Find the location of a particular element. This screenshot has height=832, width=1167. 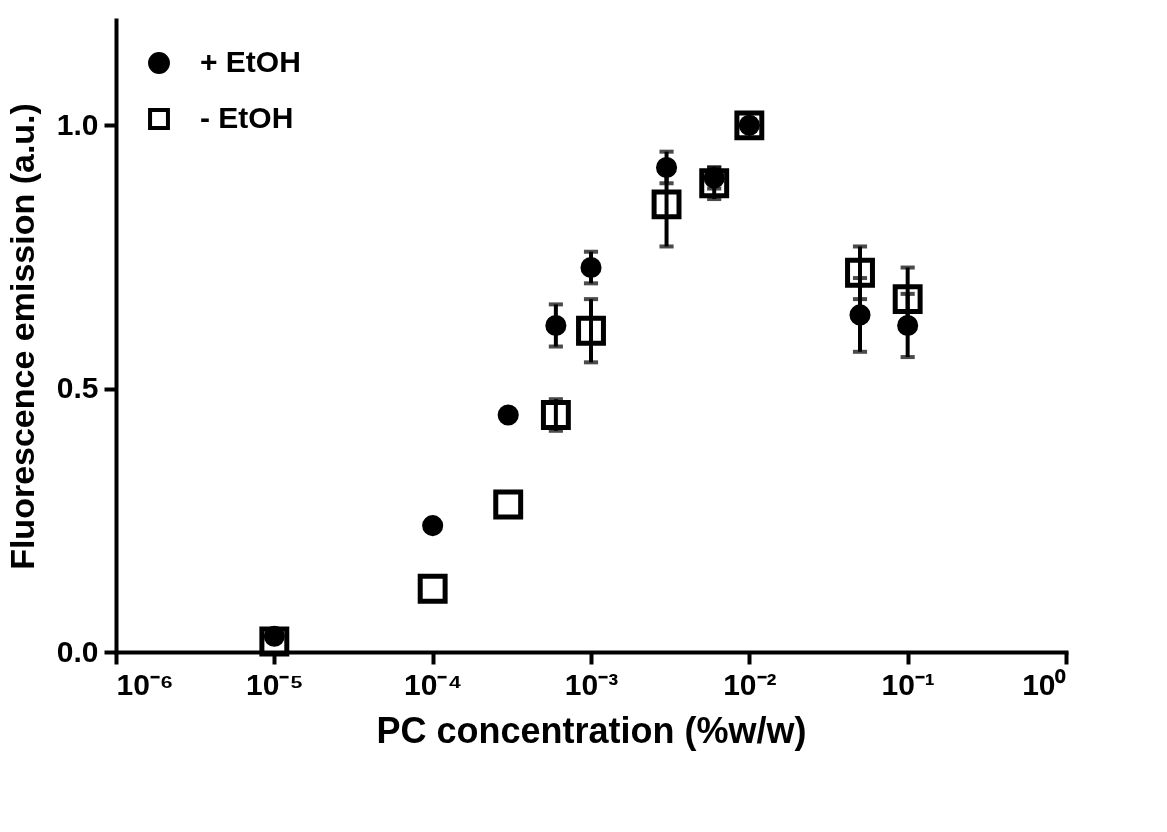

y-axis-title: Fluorescence emission (a.u.) is located at coordinates (21, 336).